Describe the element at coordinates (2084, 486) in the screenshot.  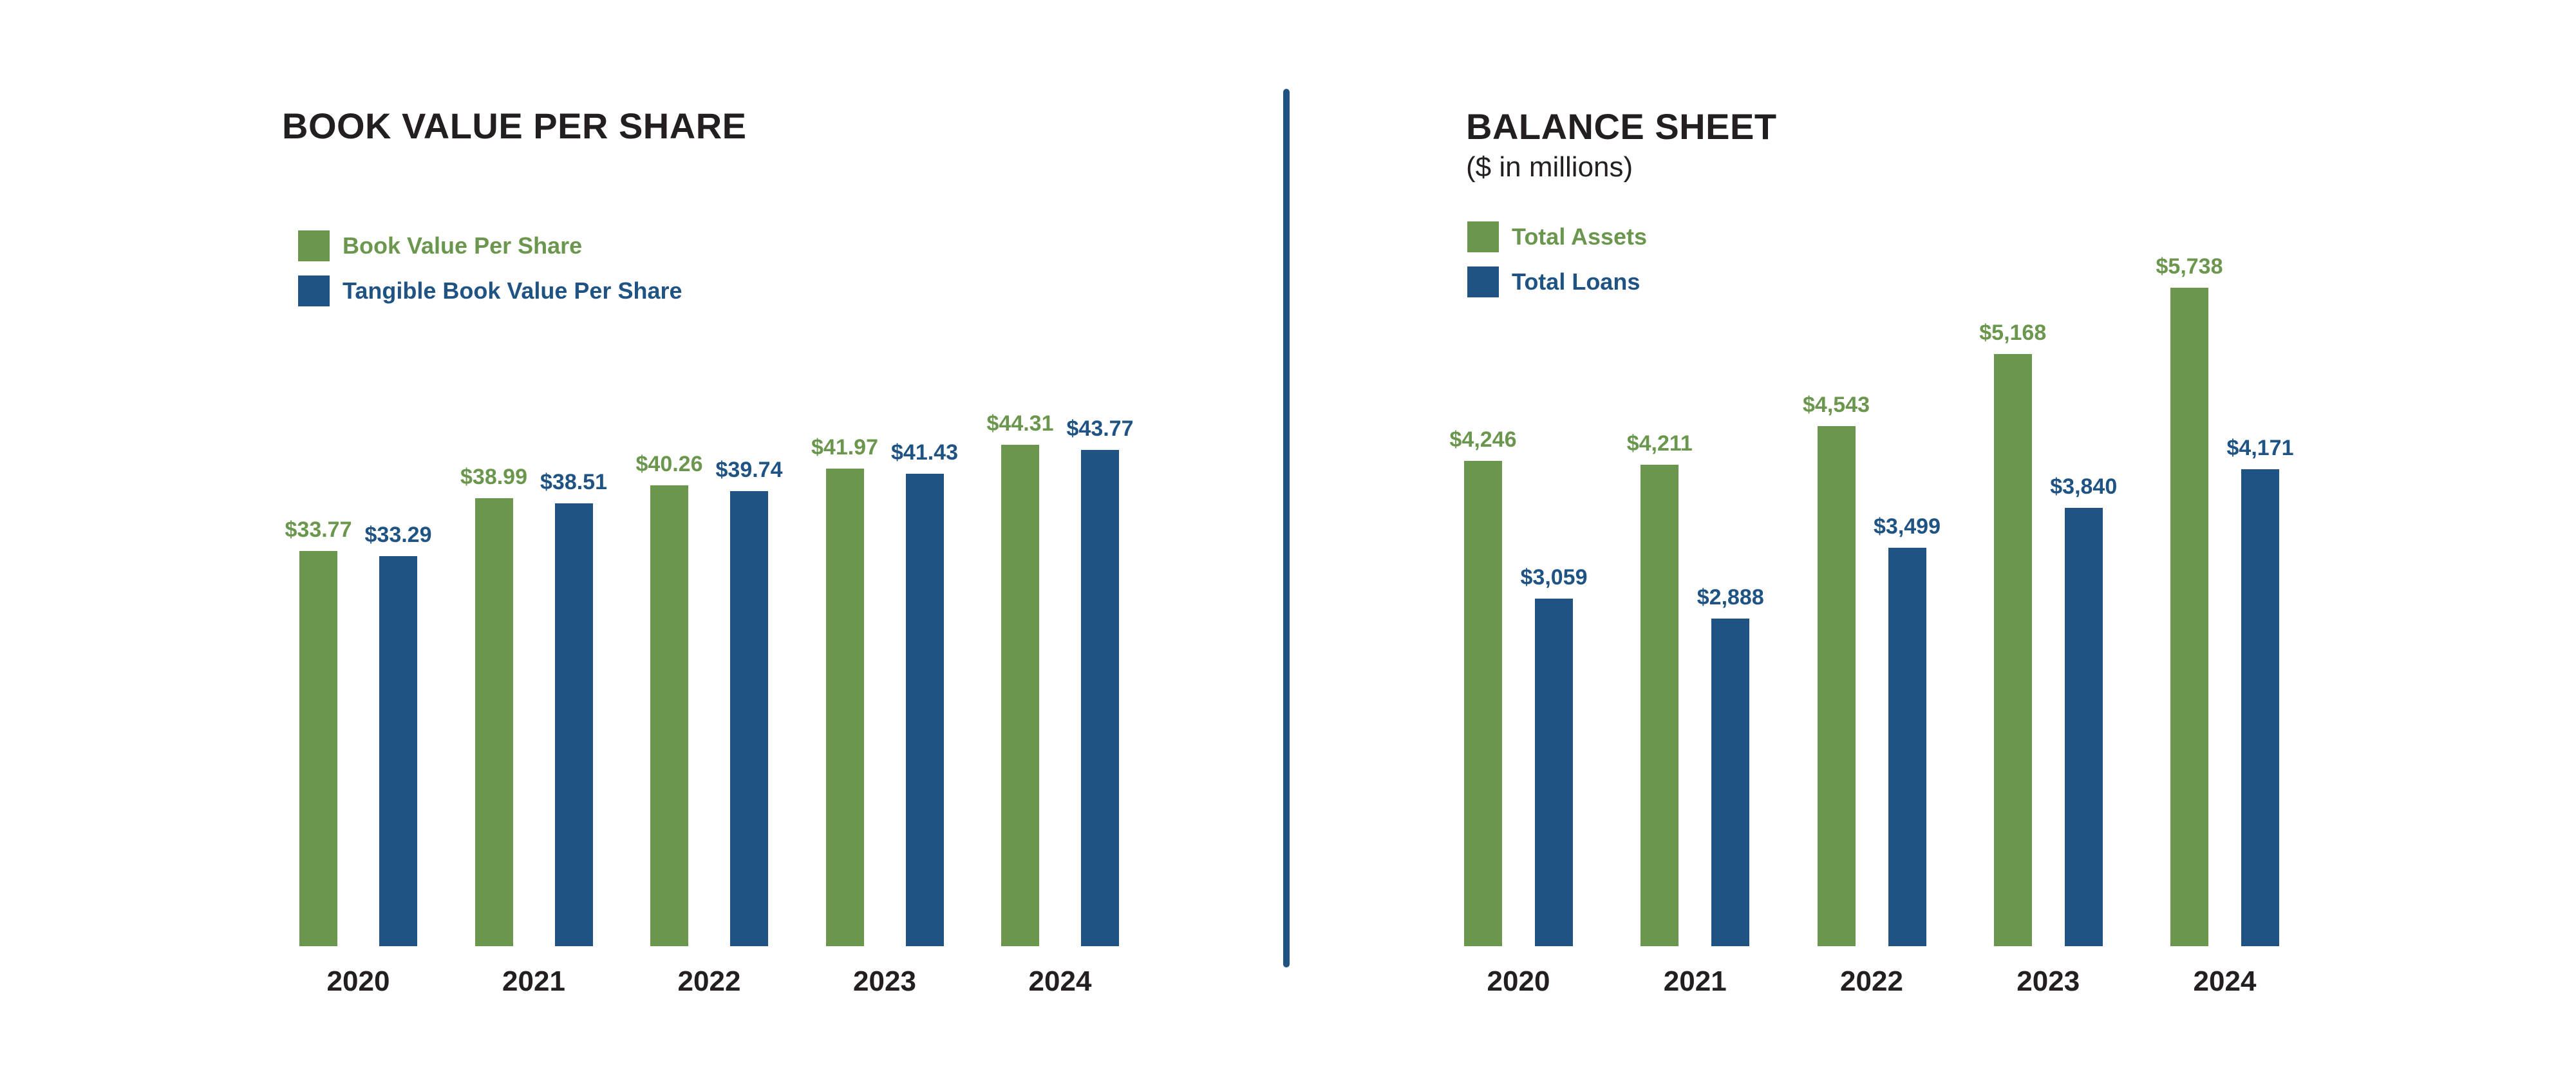
I see `data-label: $3,840` at that location.